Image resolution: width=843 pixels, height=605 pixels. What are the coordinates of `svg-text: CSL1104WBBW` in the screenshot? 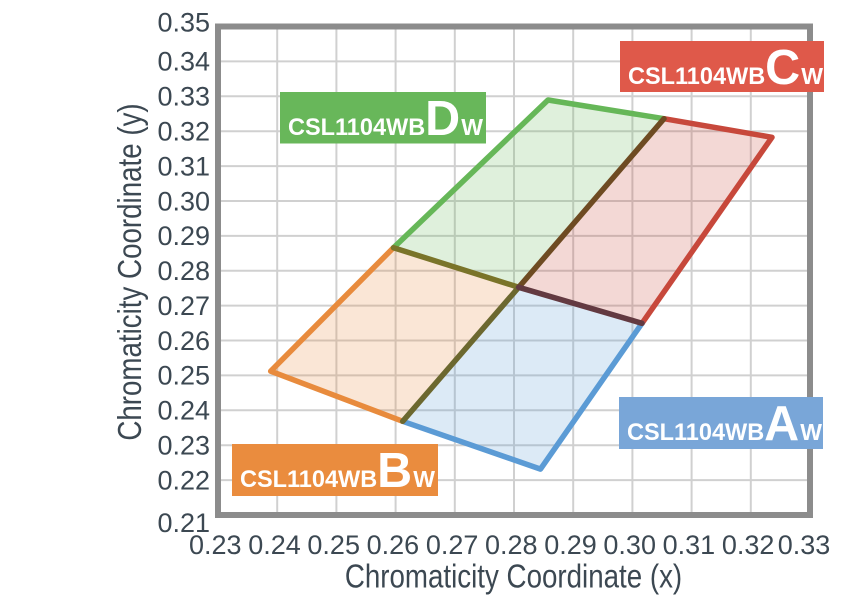 It's located at (337, 471).